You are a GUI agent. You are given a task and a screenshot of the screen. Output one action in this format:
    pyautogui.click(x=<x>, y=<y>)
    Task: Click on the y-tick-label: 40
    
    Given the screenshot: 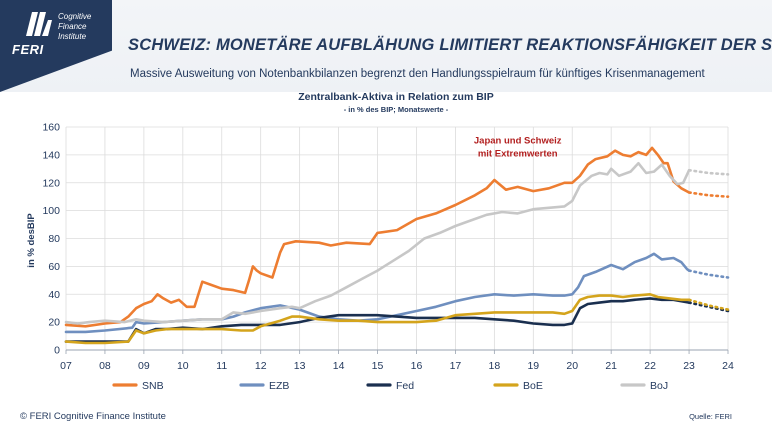 What is the action you would take?
    pyautogui.click(x=54, y=295)
    